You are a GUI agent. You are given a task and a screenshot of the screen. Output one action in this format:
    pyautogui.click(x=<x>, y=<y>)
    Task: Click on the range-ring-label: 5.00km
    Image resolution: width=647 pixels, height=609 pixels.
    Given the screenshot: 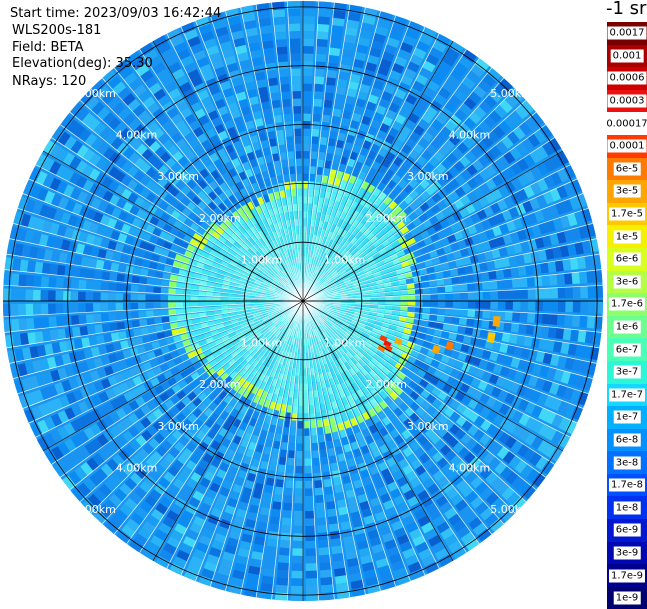 What is the action you would take?
    pyautogui.click(x=95, y=509)
    